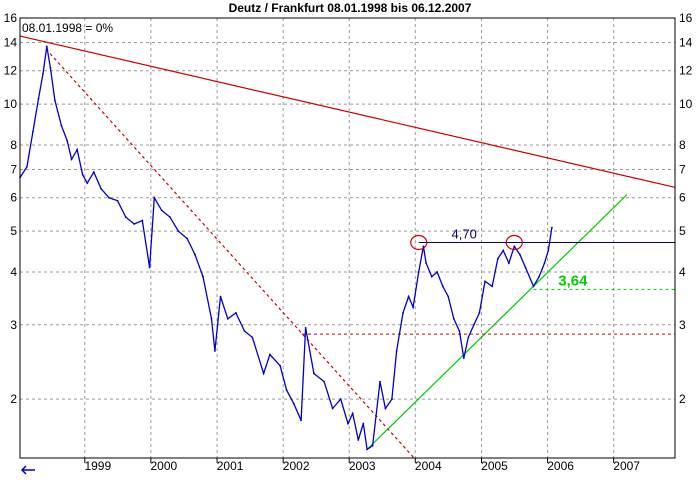  Describe the element at coordinates (682, 198) in the screenshot. I see `y-tick-label-right: 6` at that location.